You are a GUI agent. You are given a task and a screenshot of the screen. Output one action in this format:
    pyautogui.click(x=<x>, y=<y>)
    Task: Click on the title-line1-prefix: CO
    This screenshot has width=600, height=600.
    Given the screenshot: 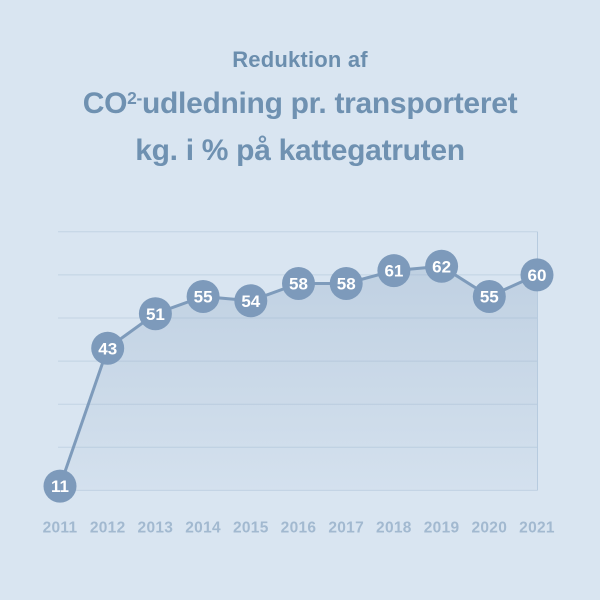 What is the action you would take?
    pyautogui.click(x=105, y=103)
    